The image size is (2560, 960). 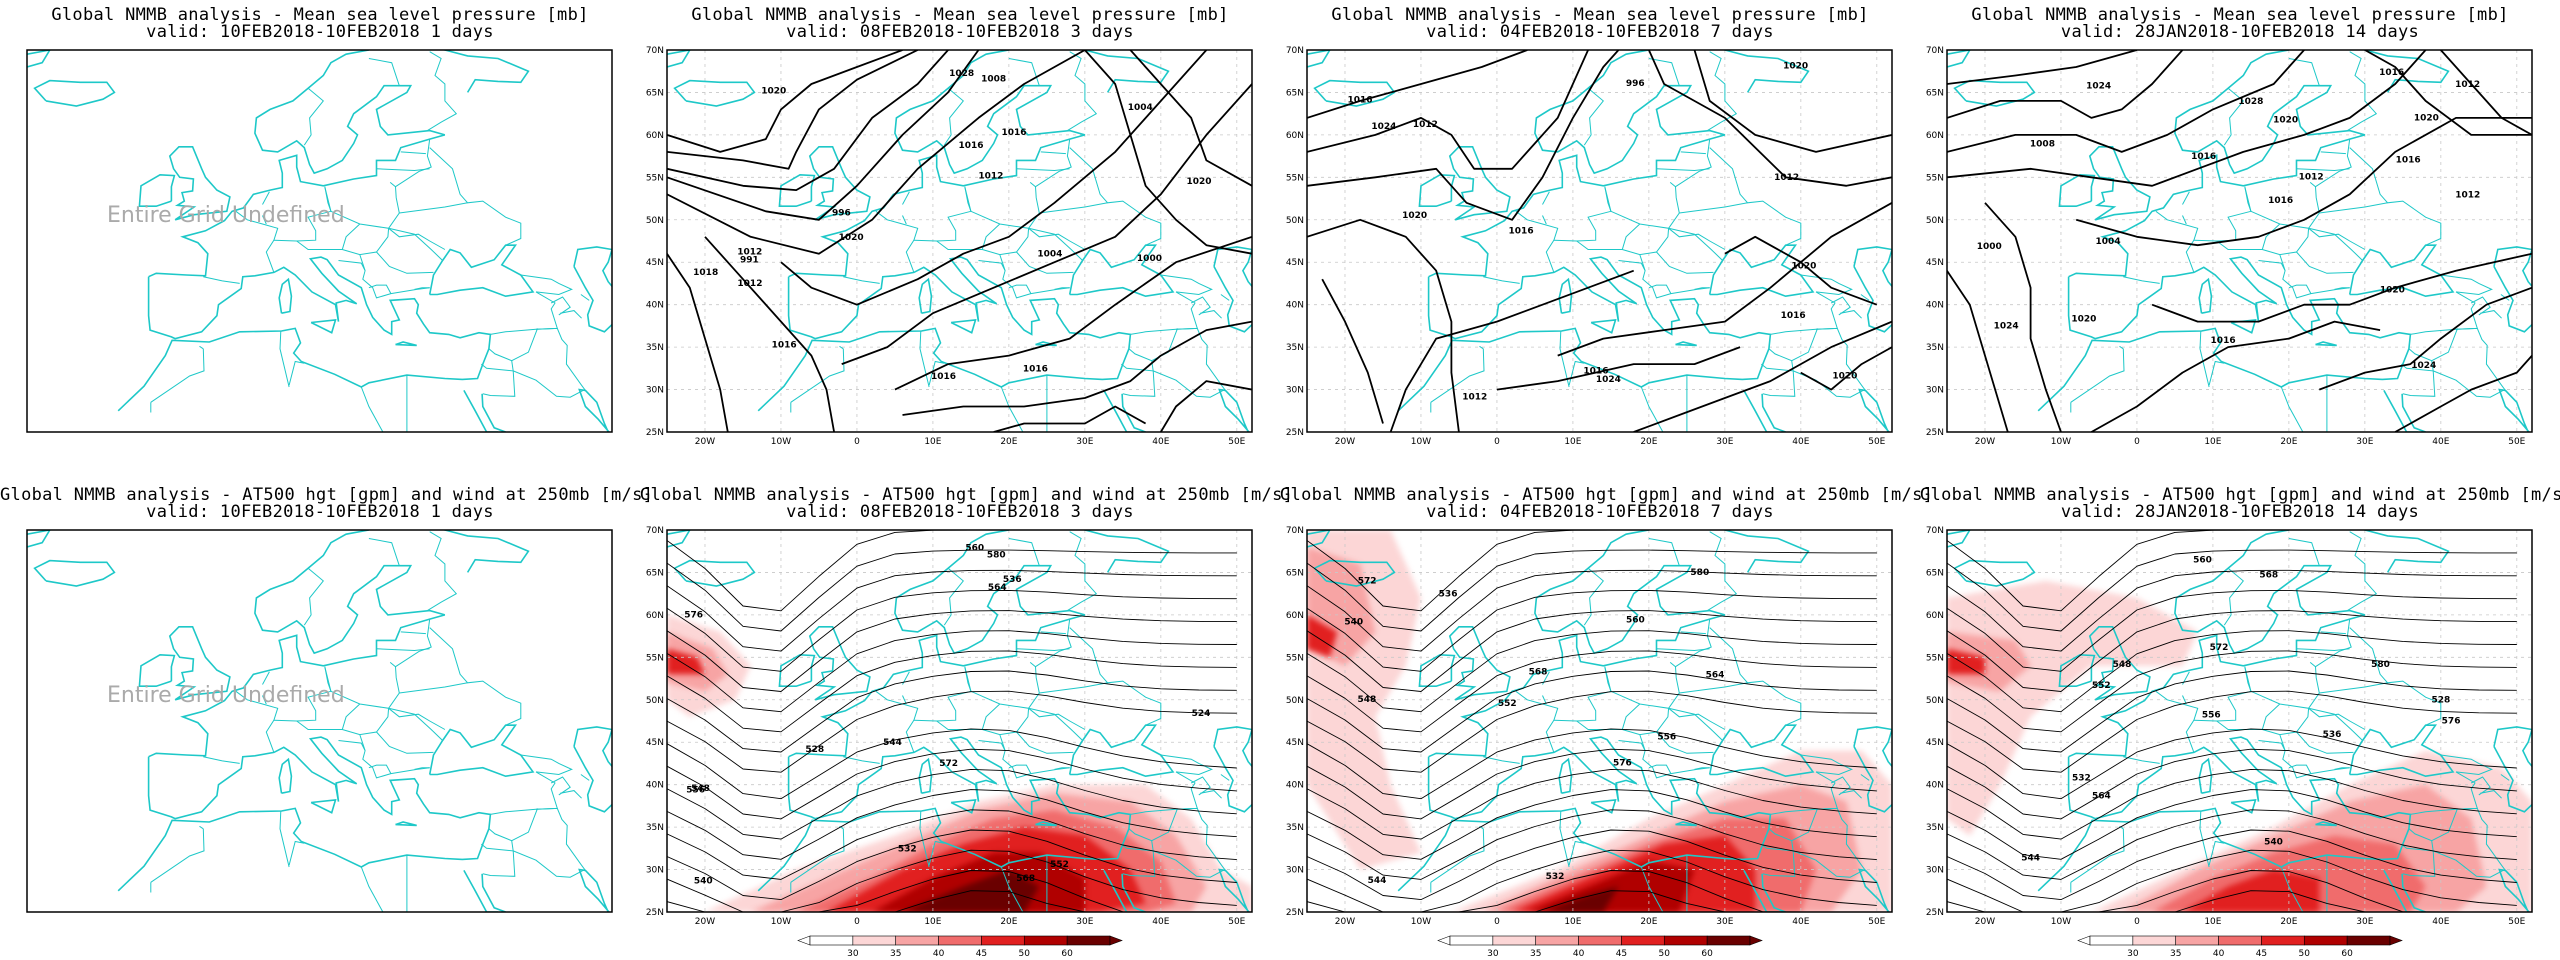 What do you see at coordinates (932, 442) in the screenshot?
I see `lon-tick-label: 10E` at bounding box center [932, 442].